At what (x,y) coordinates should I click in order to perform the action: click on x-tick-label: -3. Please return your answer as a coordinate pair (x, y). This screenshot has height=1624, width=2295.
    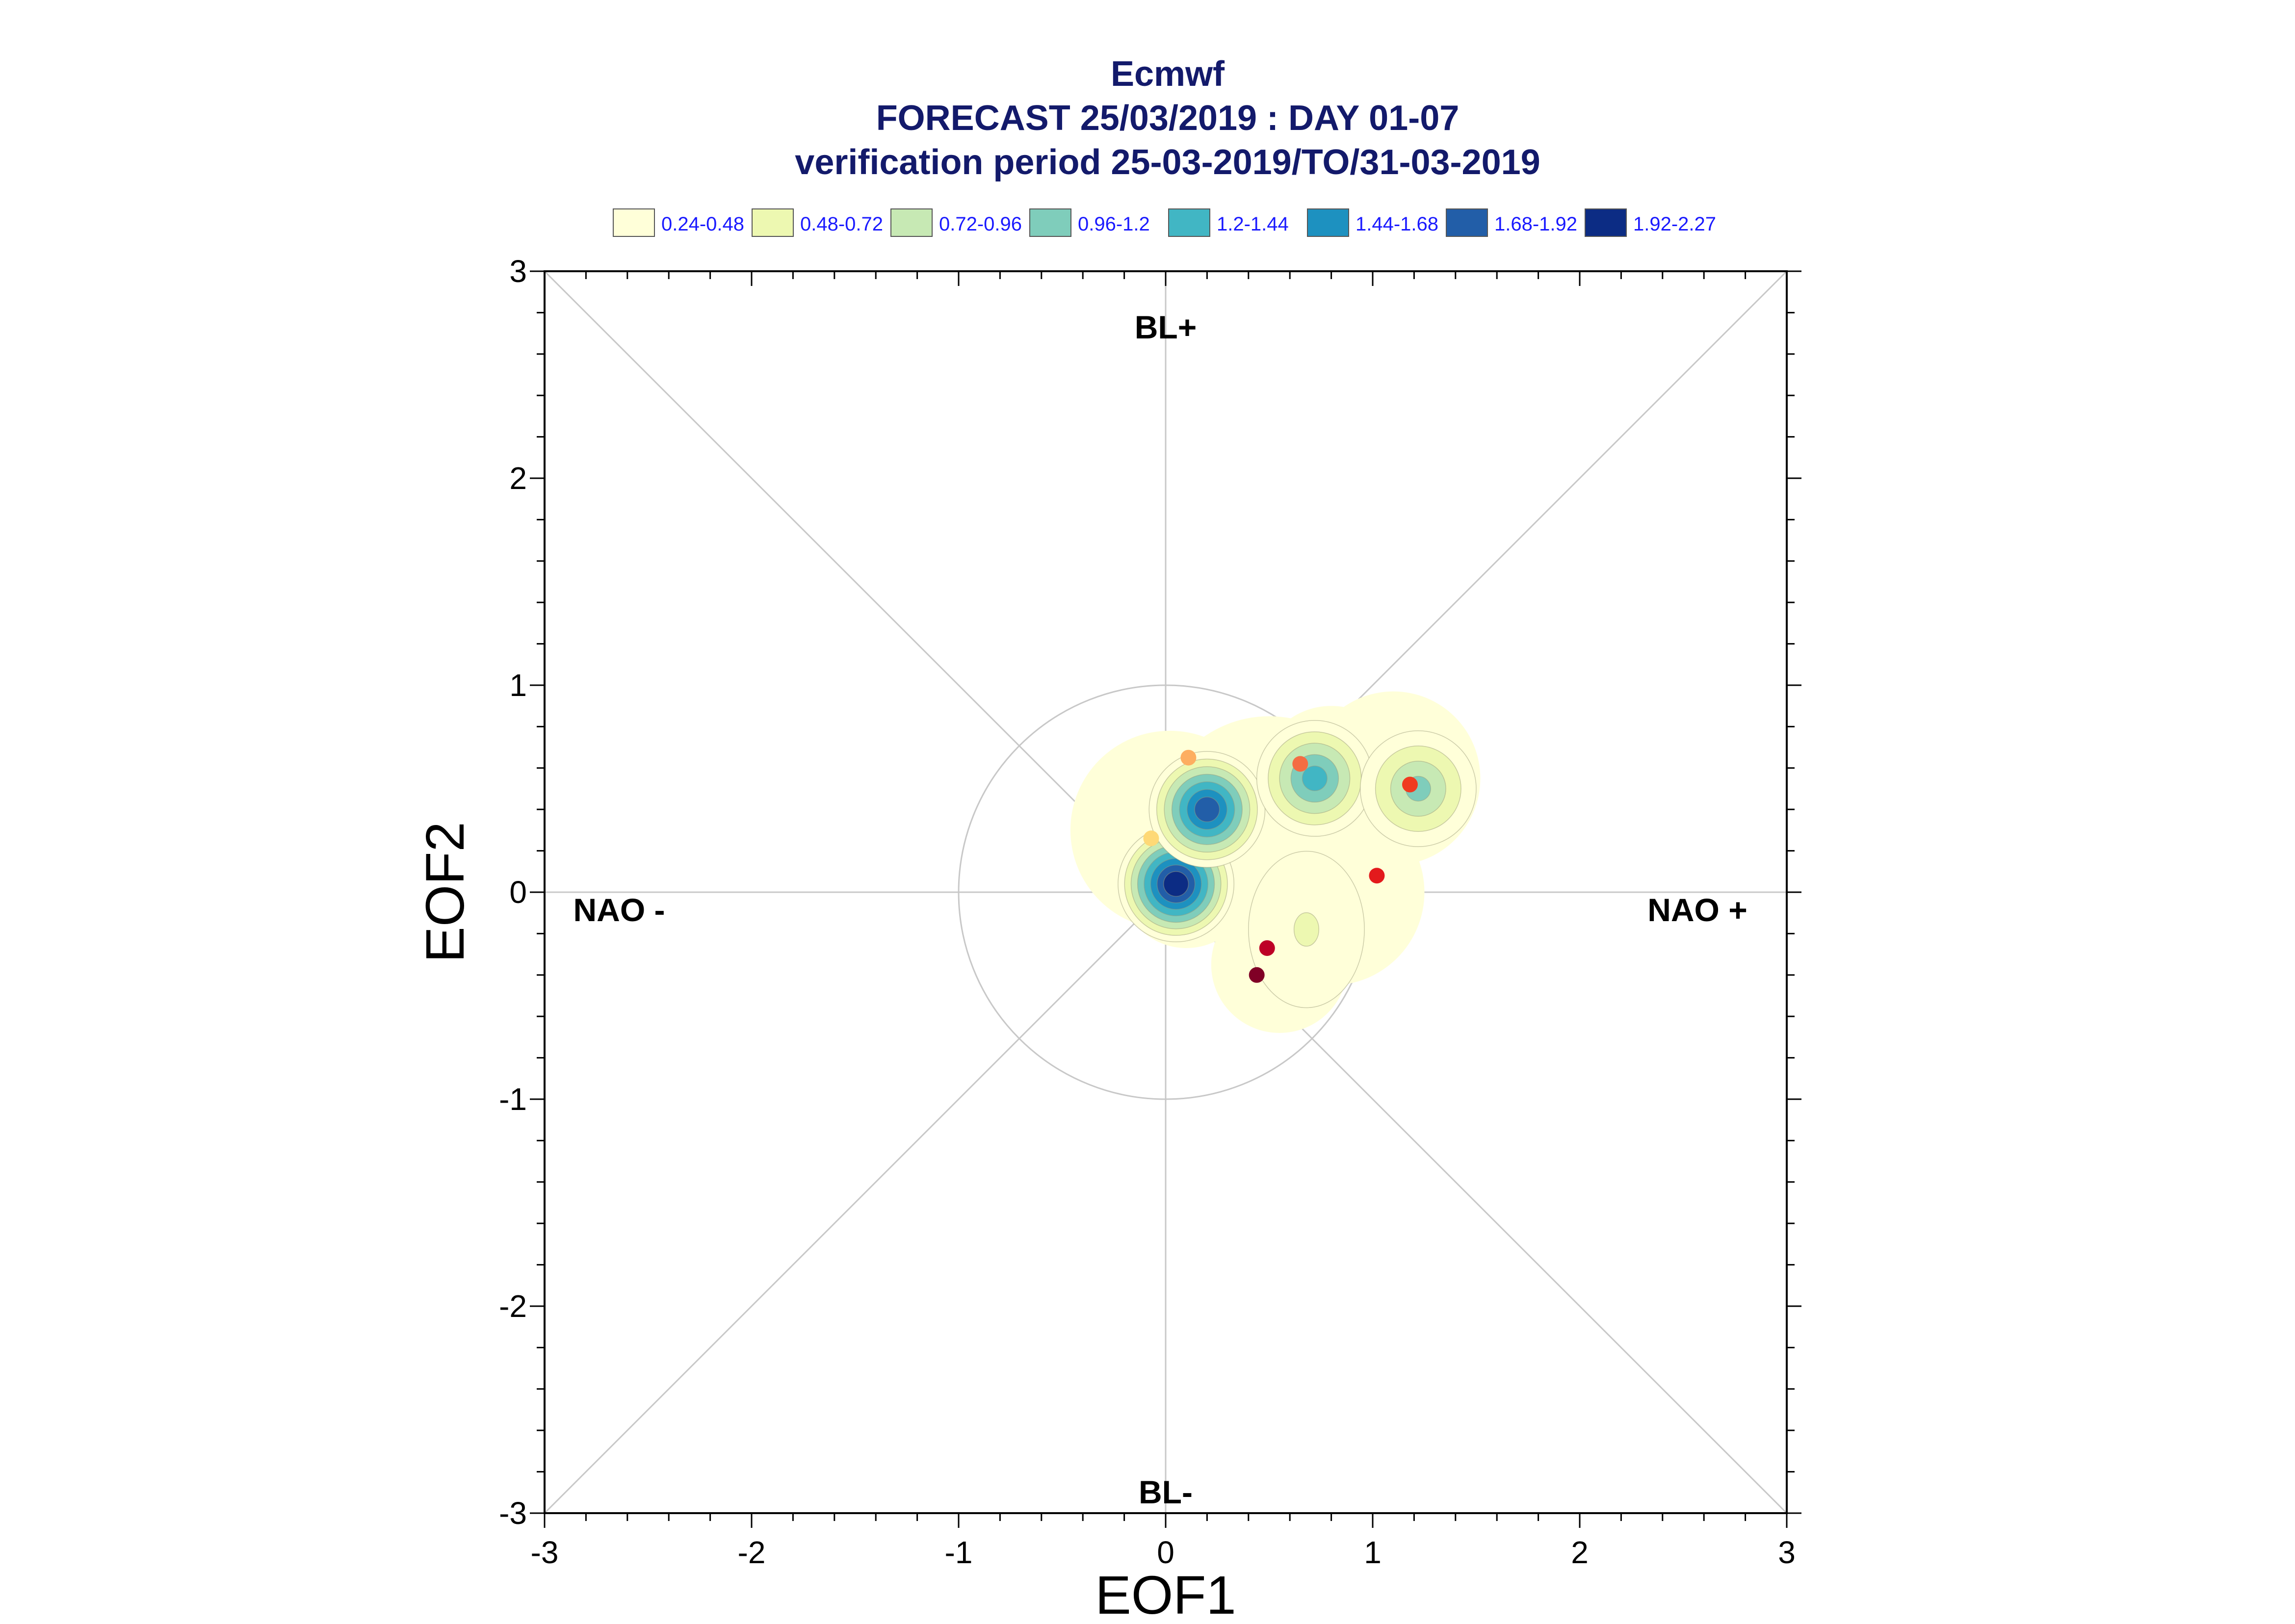
    Looking at the image, I should click on (545, 1552).